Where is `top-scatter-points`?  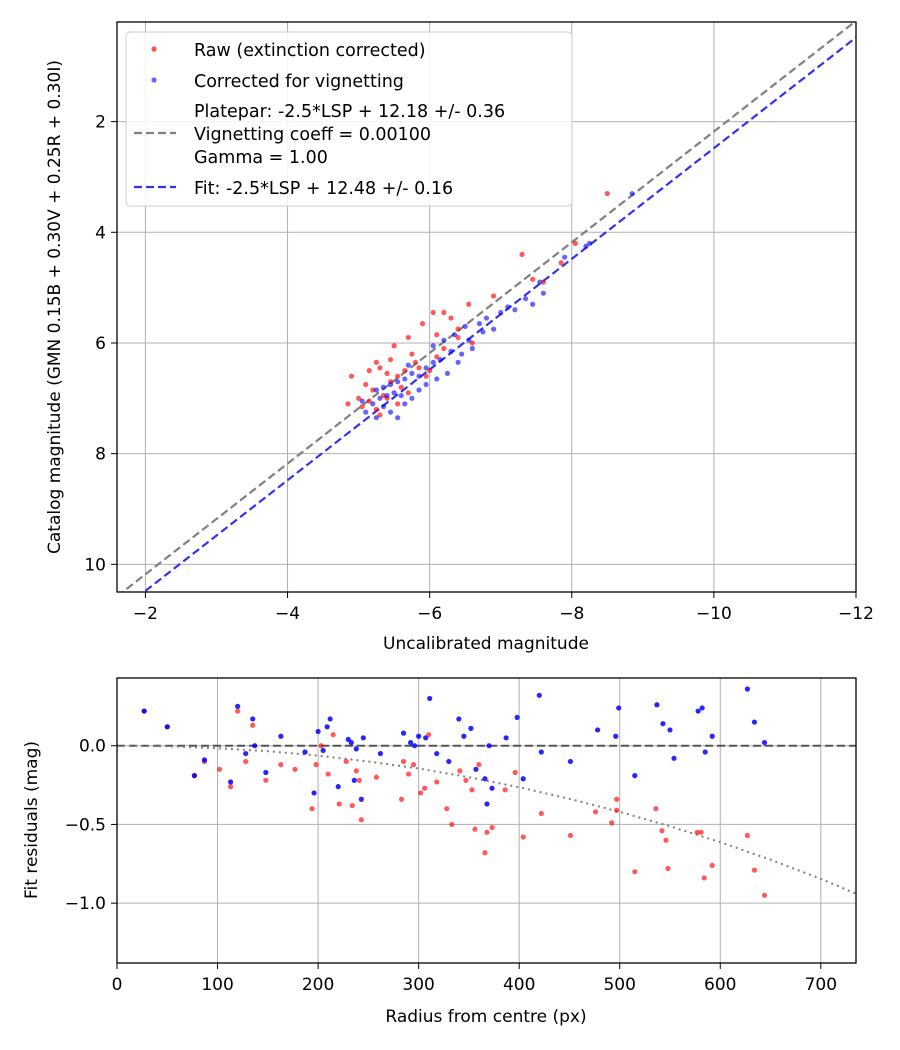
top-scatter-points is located at coordinates (490, 305).